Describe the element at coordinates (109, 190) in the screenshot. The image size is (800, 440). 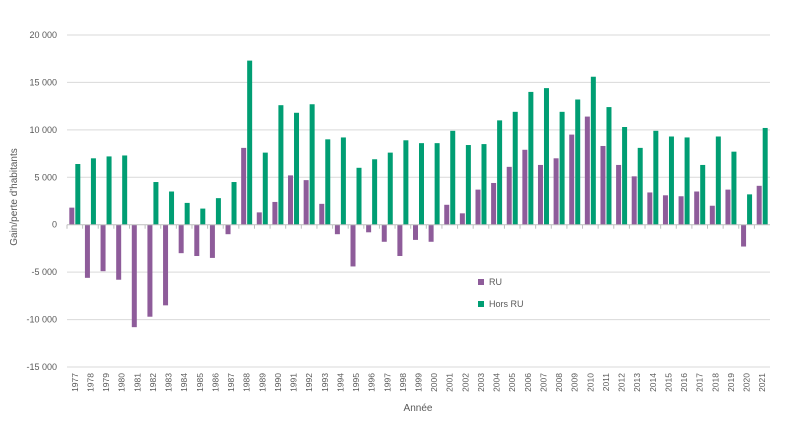
I see `bar-hors-ru-1979` at that location.